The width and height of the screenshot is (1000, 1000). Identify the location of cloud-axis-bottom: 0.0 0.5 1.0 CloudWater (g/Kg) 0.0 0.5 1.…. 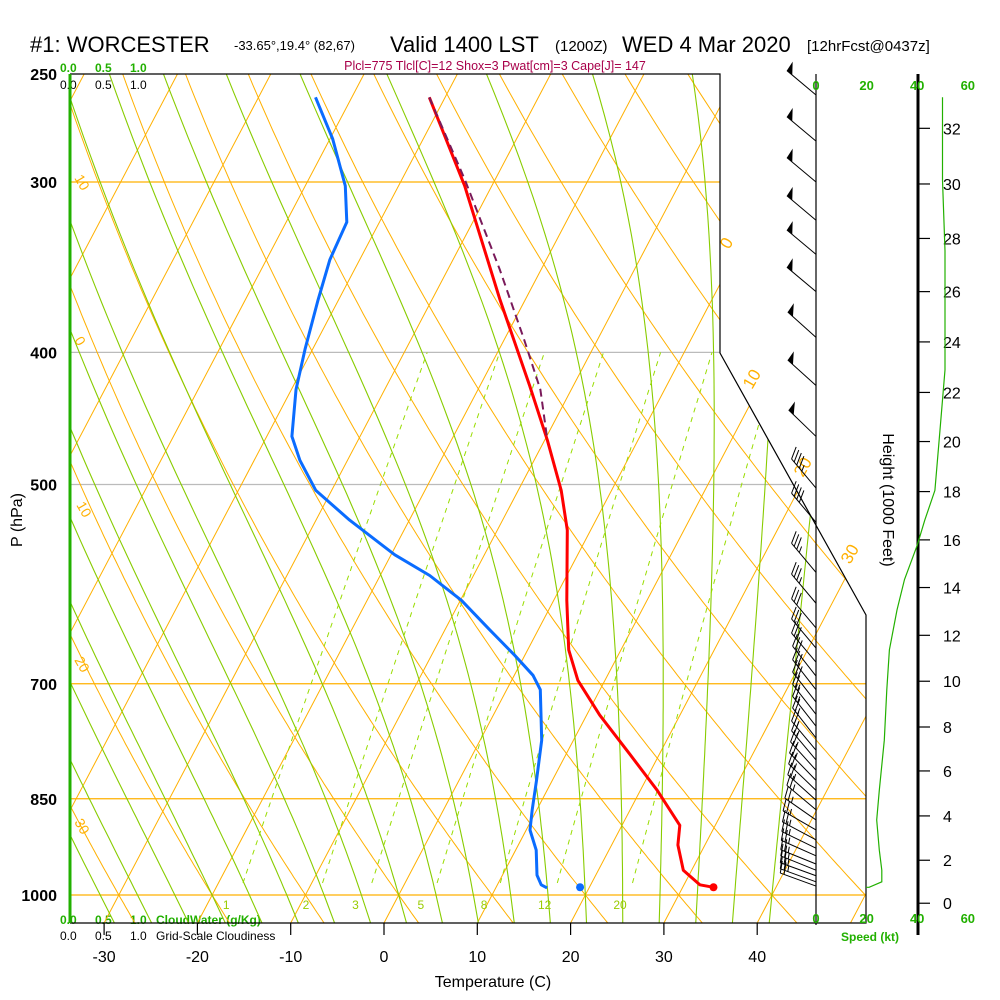
(167, 928).